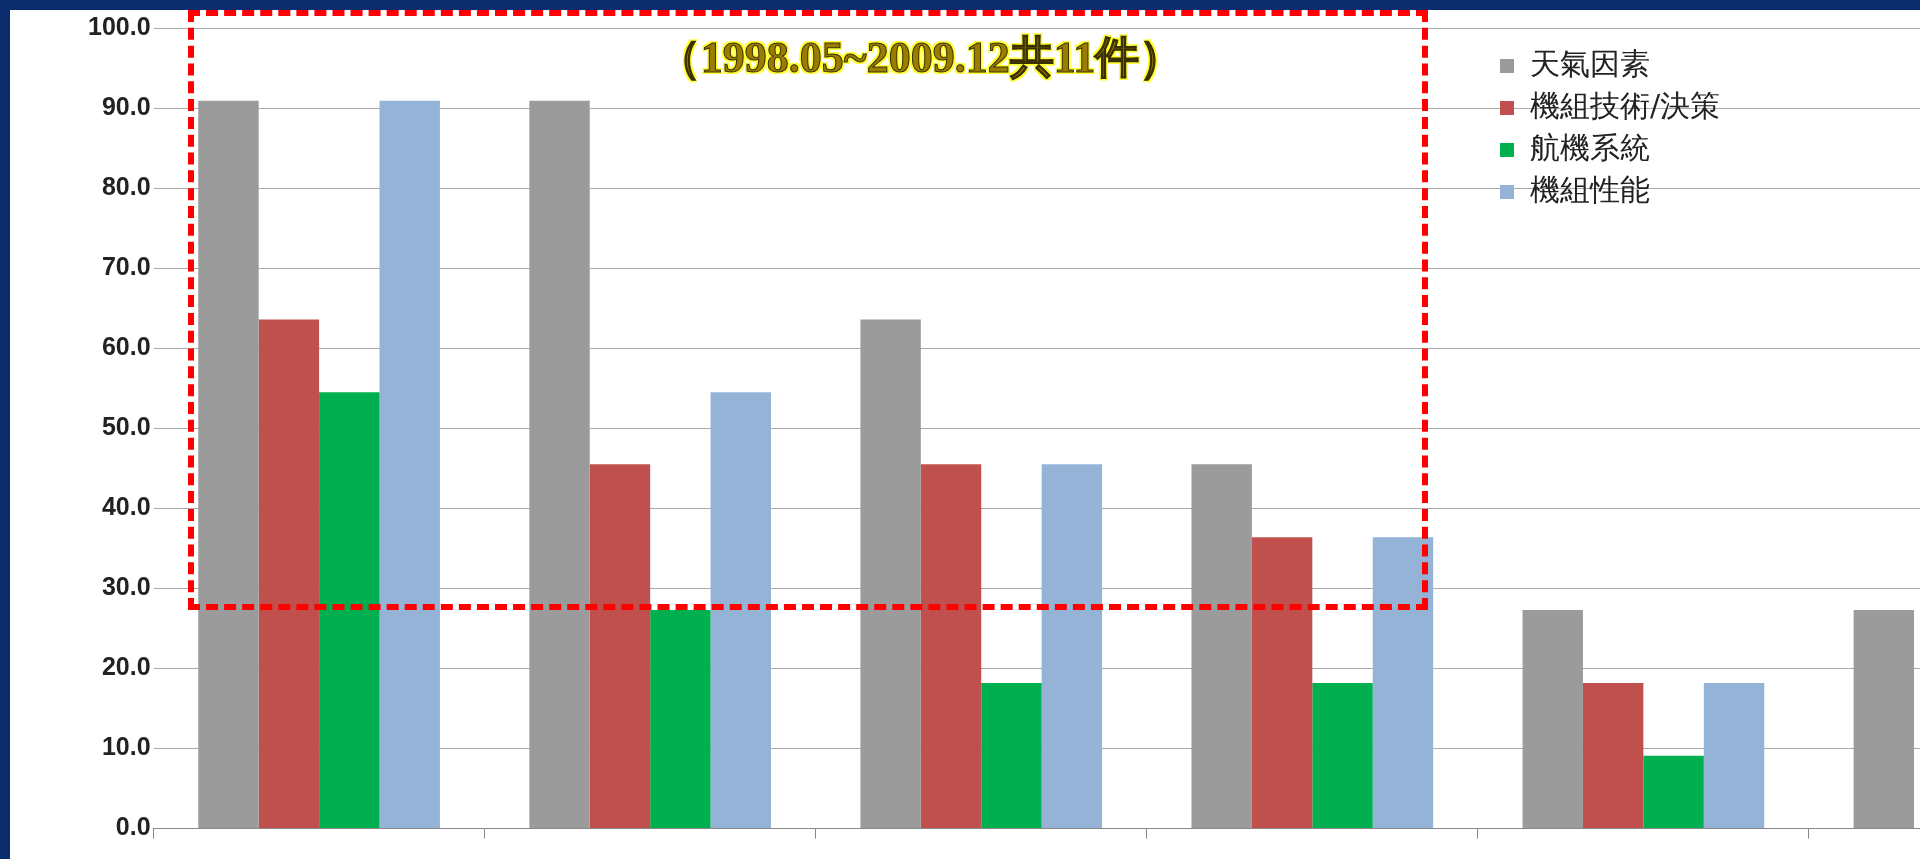  What do you see at coordinates (126, 746) in the screenshot?
I see `y-tick-label: 10.0` at bounding box center [126, 746].